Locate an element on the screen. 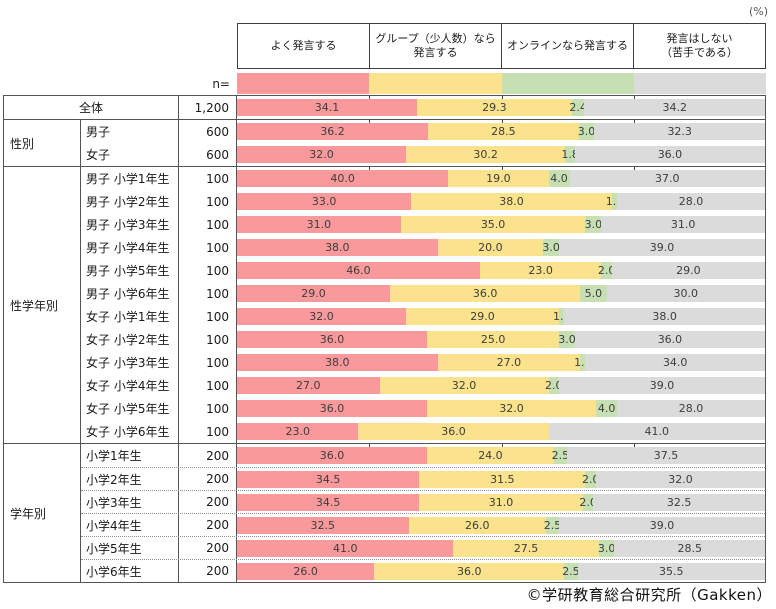 The image size is (776, 609). bar-segment: 37.0 is located at coordinates (667, 178).